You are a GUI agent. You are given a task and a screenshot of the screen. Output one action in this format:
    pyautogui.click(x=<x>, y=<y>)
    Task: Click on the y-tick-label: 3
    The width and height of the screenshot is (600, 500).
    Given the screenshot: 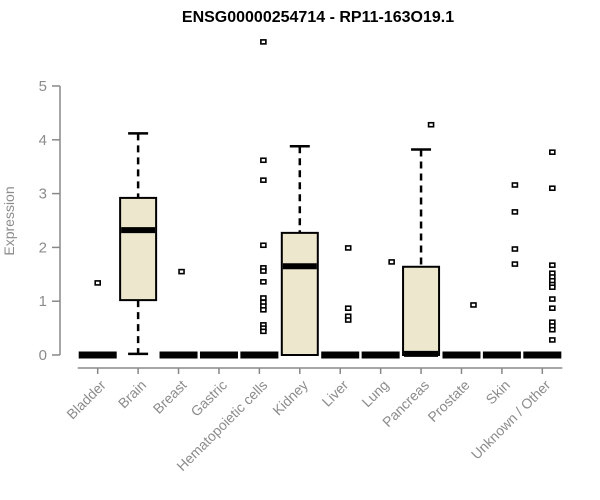 What is the action you would take?
    pyautogui.click(x=43, y=194)
    